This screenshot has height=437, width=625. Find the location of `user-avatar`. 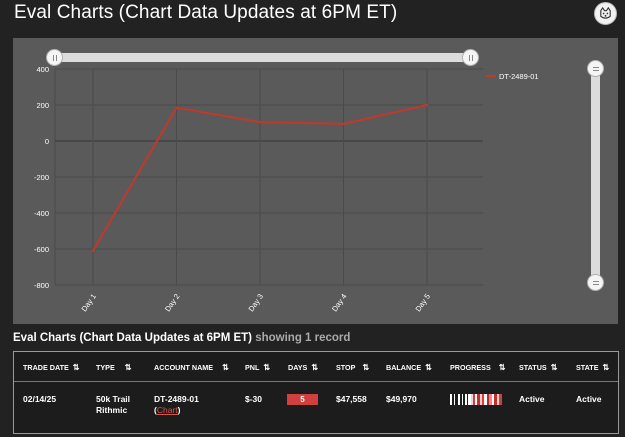

user-avatar is located at coordinates (605, 13).